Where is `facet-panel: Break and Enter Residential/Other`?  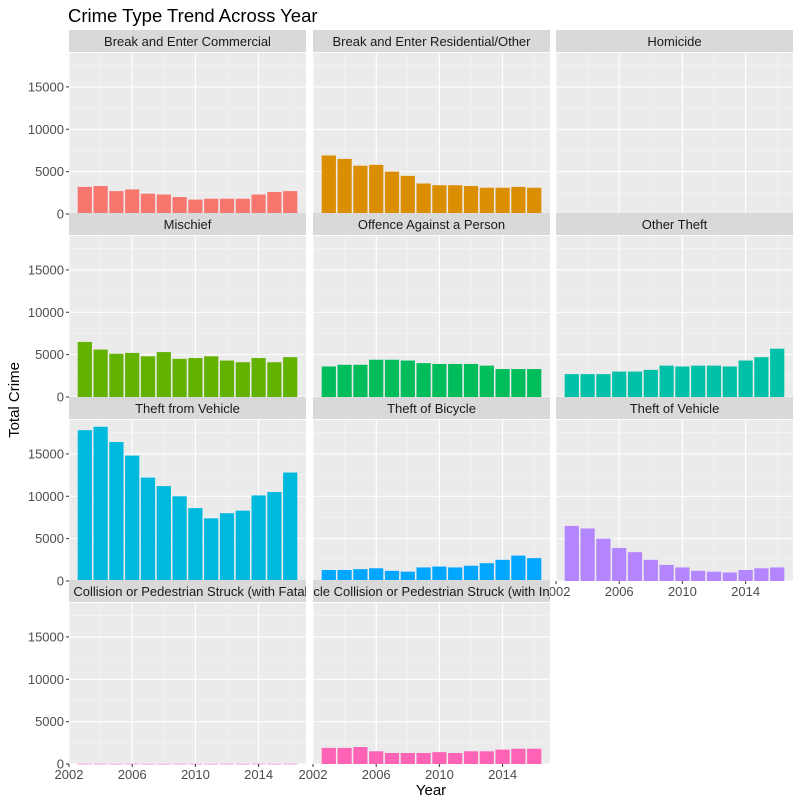 facet-panel: Break and Enter Residential/Other is located at coordinates (431, 122).